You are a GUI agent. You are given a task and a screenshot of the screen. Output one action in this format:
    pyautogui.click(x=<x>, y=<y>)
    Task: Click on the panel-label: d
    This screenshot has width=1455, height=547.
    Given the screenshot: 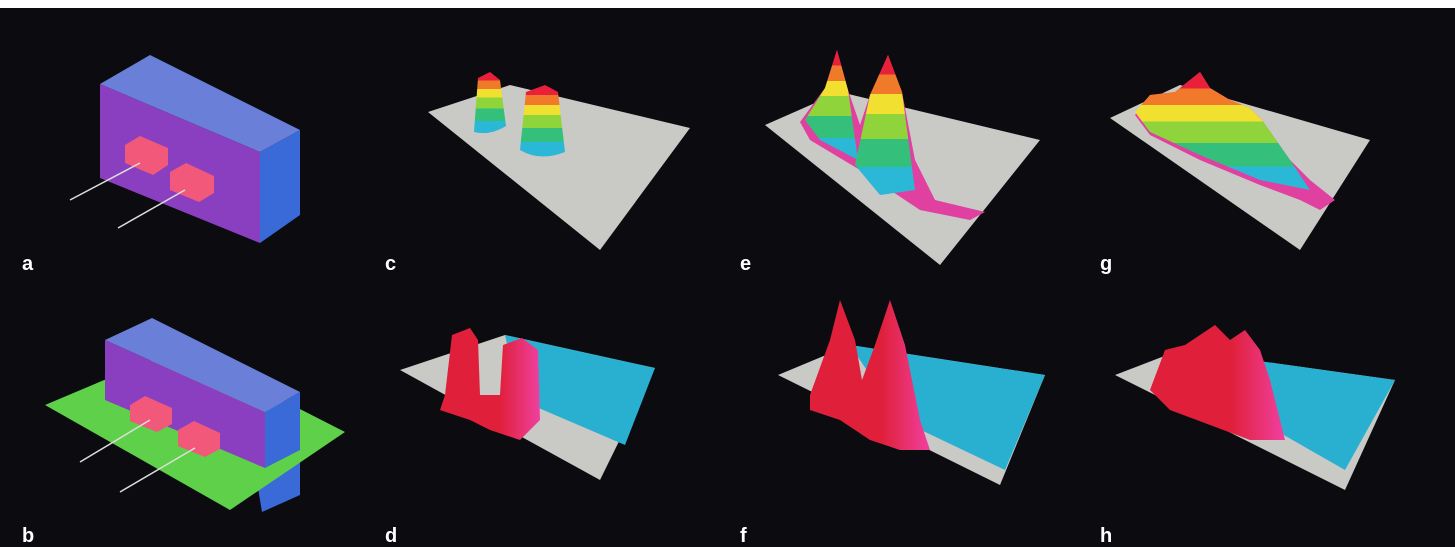 What is the action you would take?
    pyautogui.click(x=391, y=536)
    